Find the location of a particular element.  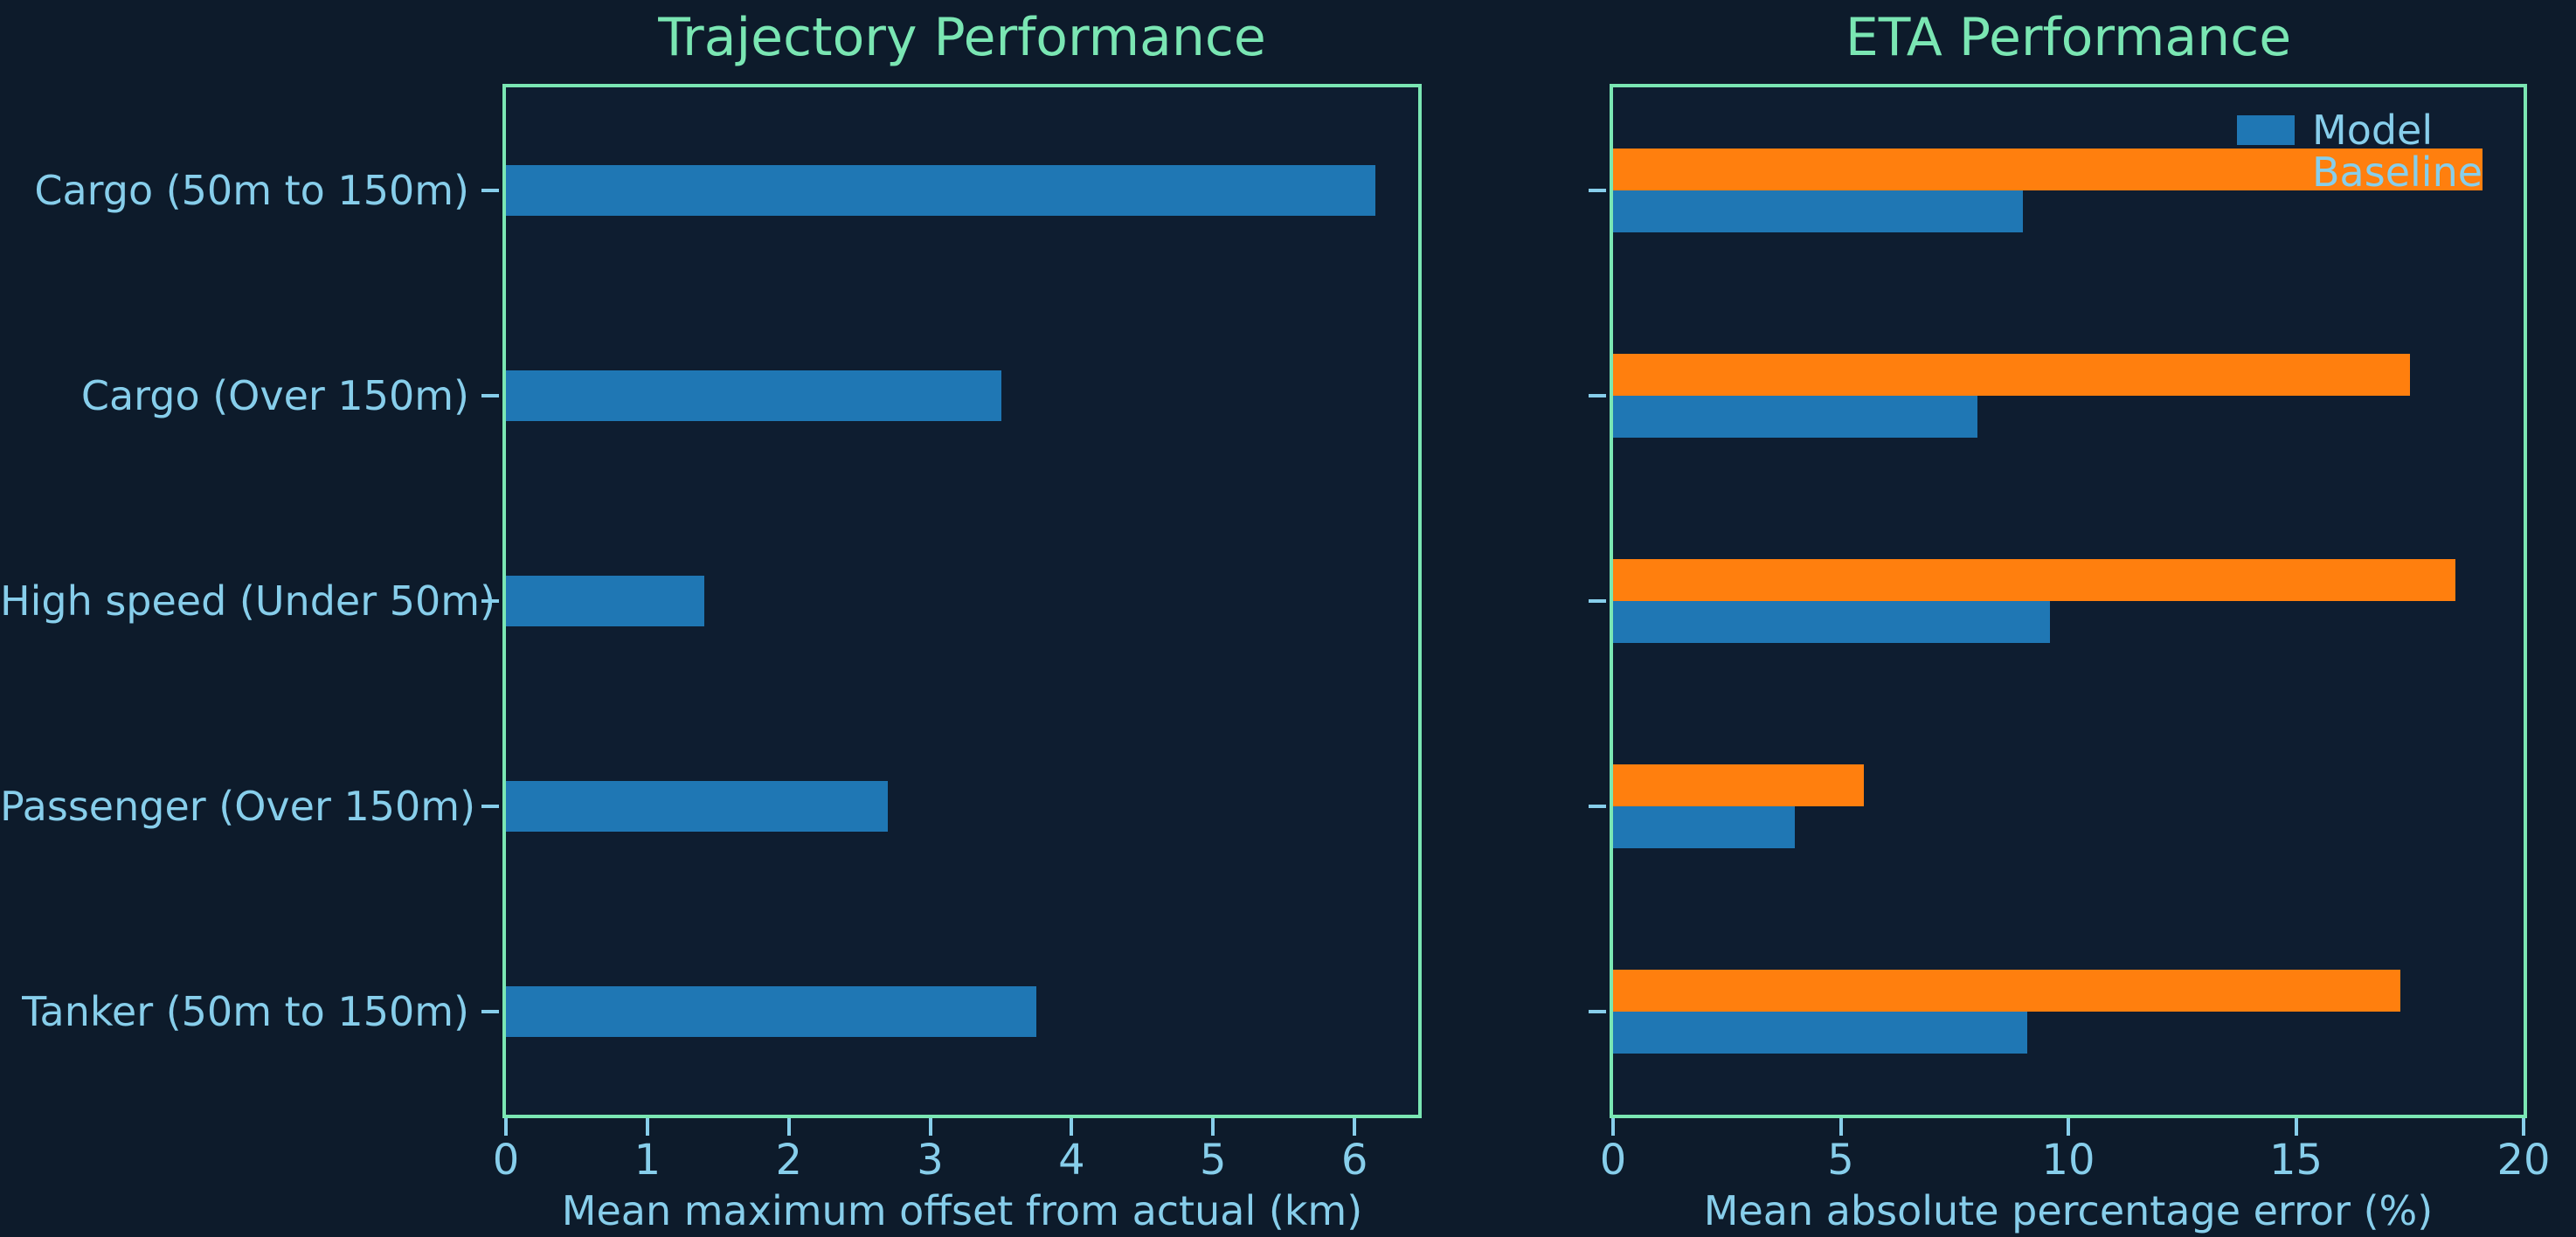

y-tick-label: Tanker (50m to 150m) is located at coordinates (245, 1012).